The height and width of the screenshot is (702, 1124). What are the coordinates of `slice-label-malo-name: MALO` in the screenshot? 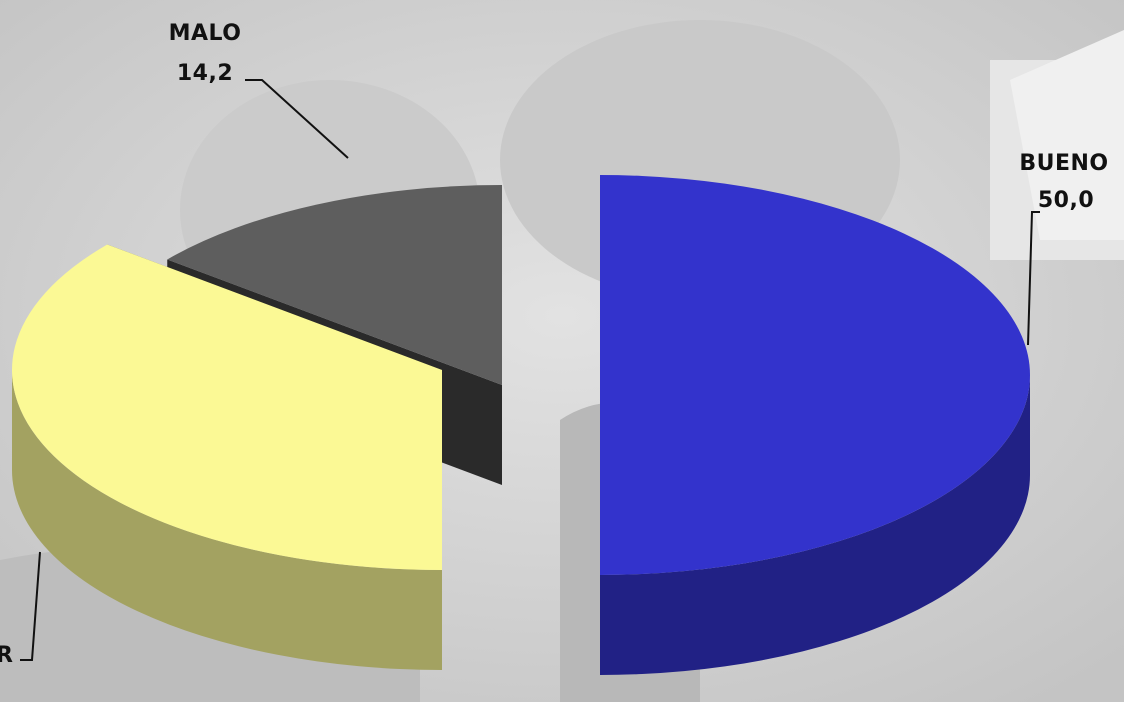 It's located at (205, 33).